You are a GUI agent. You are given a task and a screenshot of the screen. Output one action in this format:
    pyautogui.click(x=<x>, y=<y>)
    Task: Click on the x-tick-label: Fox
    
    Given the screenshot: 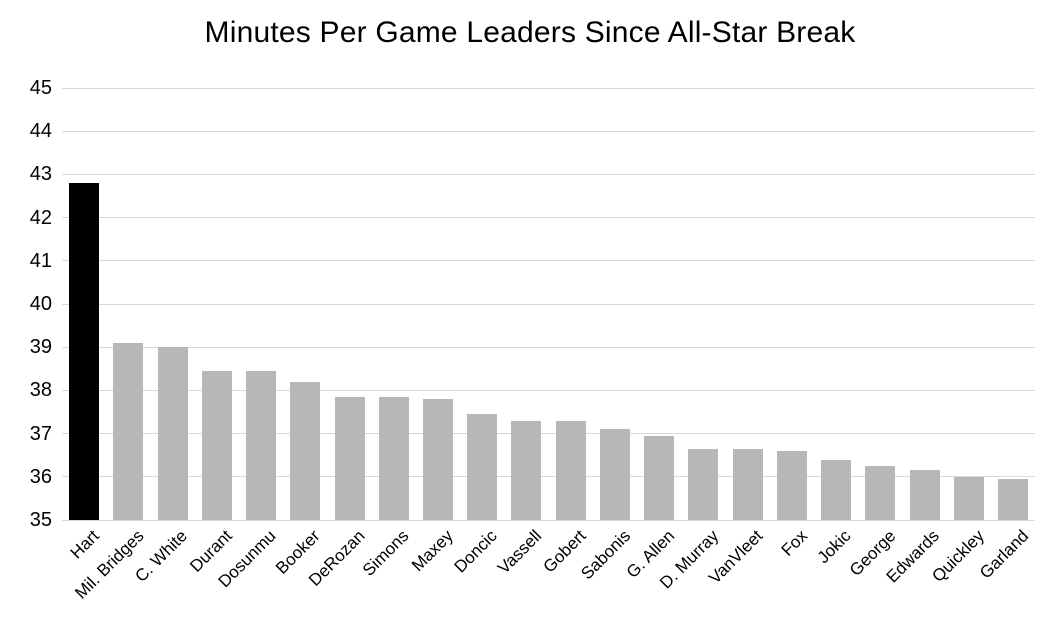 What is the action you would take?
    pyautogui.click(x=794, y=543)
    